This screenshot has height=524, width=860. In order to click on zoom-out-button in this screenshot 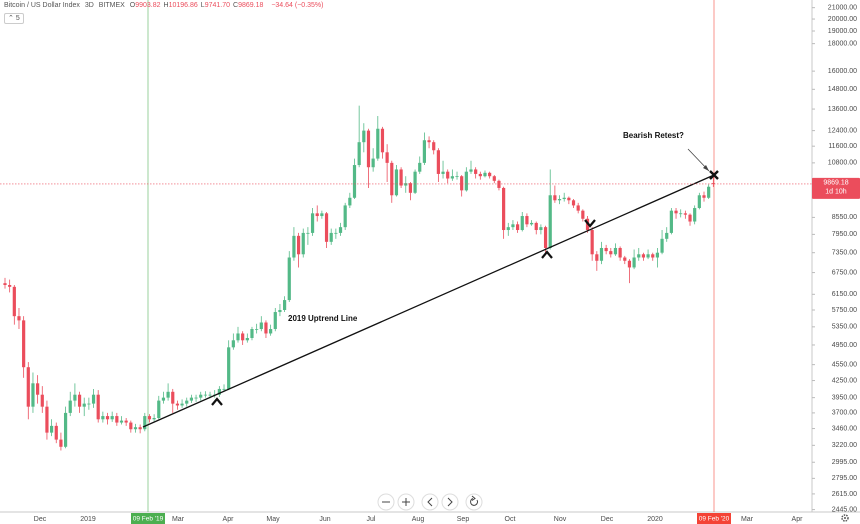, I will do `click(386, 502)`.